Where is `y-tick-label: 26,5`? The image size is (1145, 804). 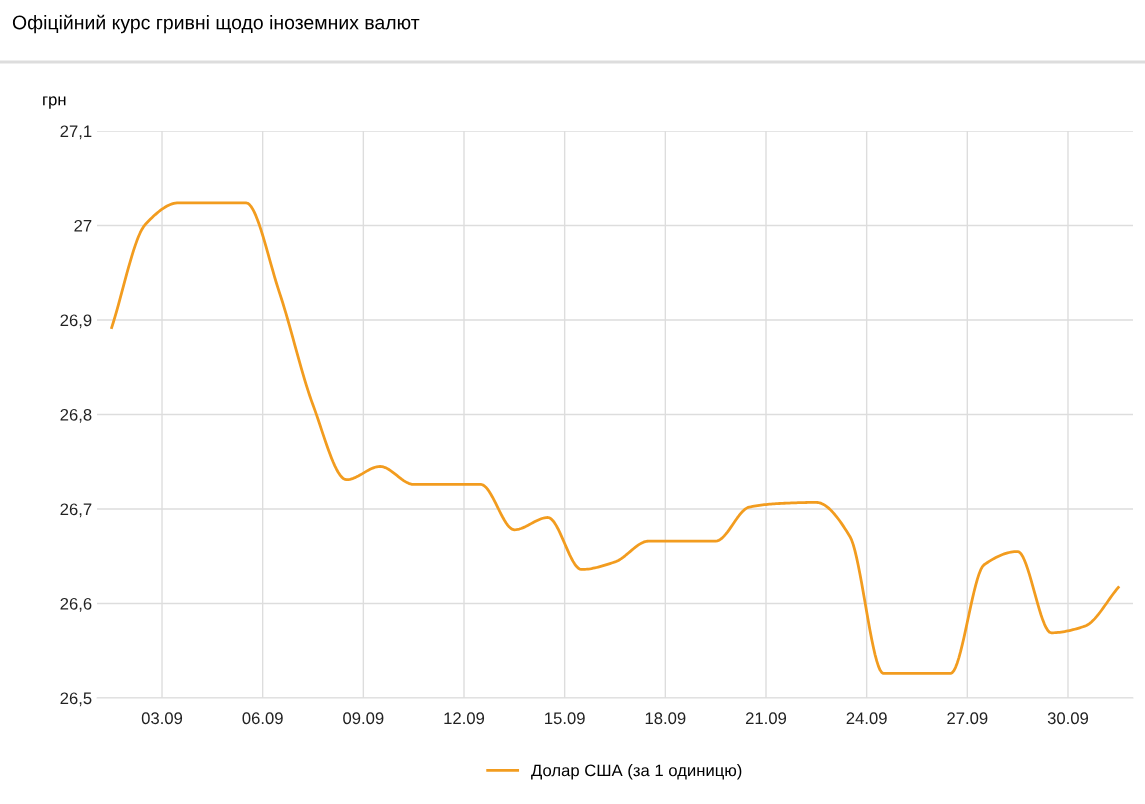 y-tick-label: 26,5 is located at coordinates (76, 699).